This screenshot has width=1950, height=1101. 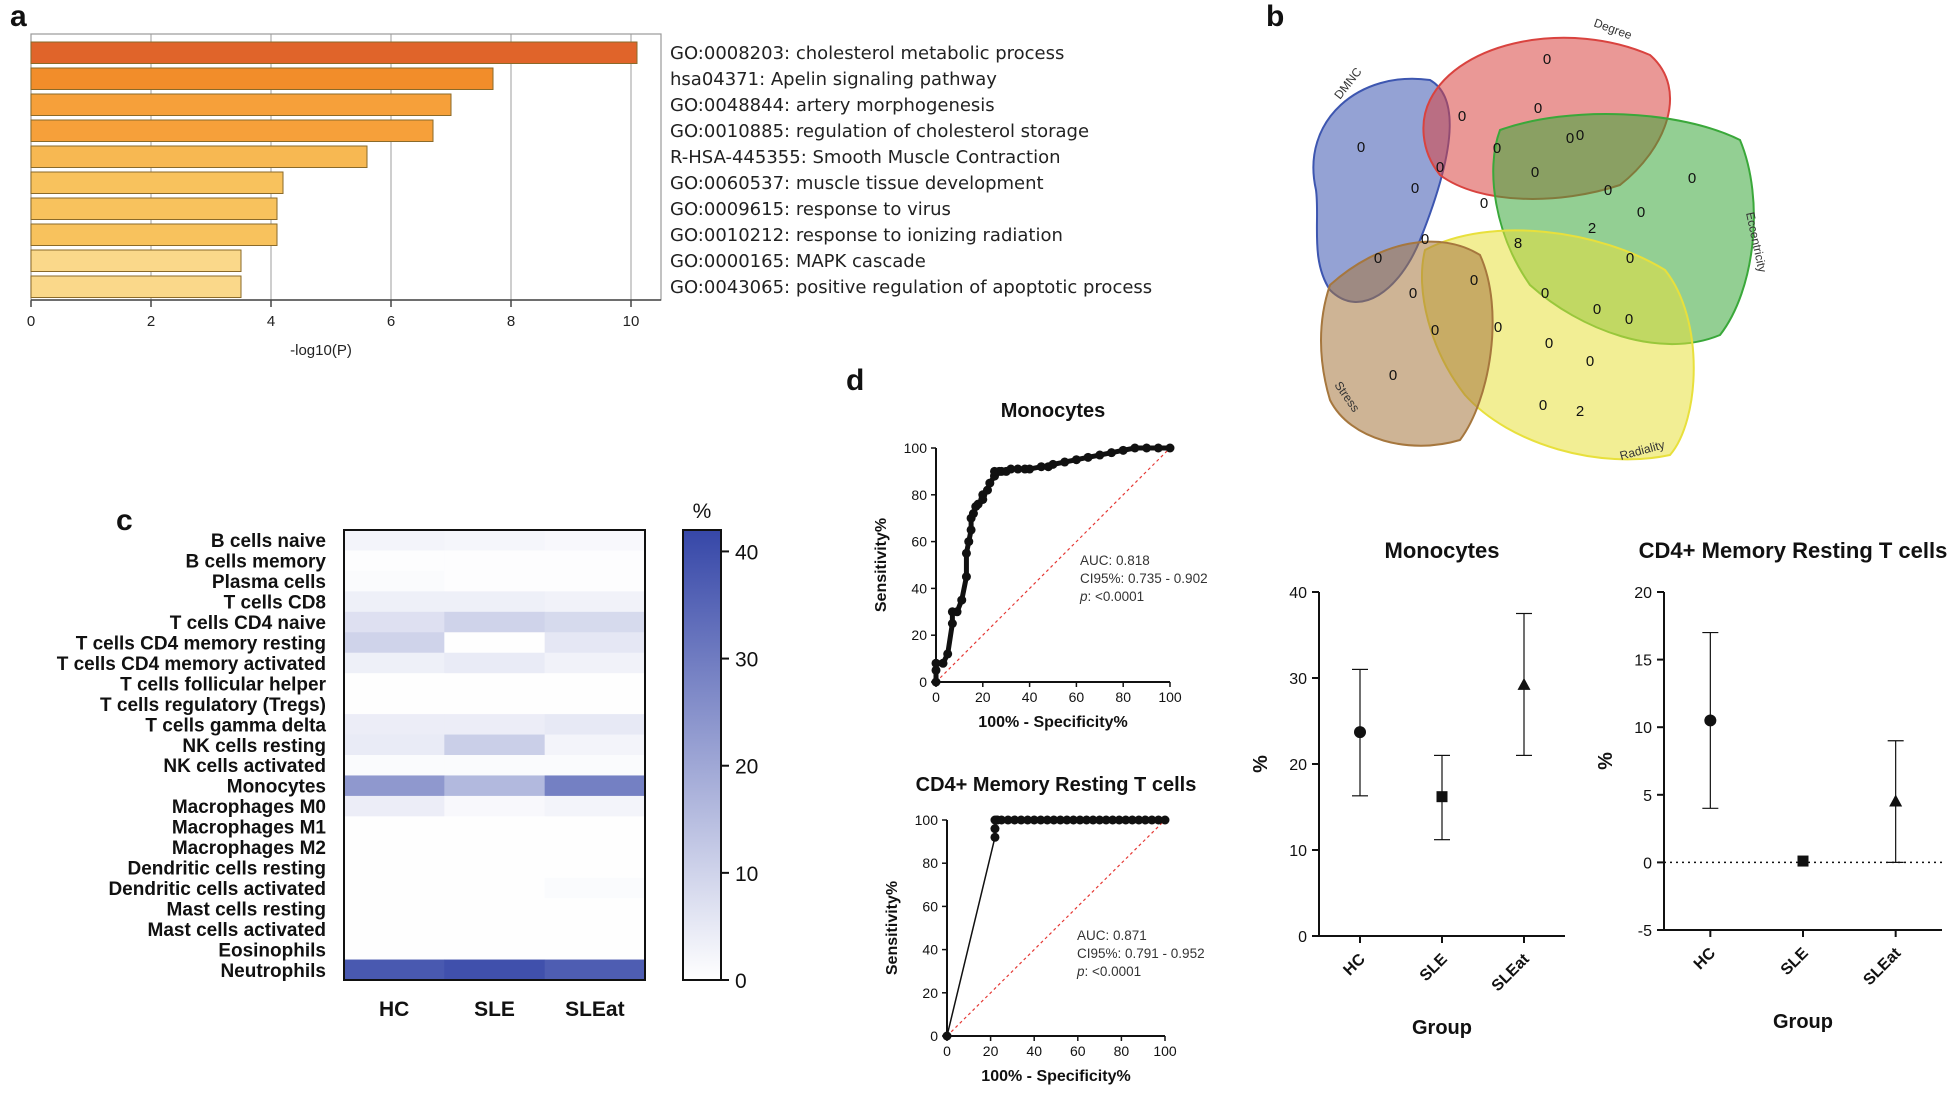 What do you see at coordinates (631, 321) in the screenshot?
I see `x-tick-label: 10` at bounding box center [631, 321].